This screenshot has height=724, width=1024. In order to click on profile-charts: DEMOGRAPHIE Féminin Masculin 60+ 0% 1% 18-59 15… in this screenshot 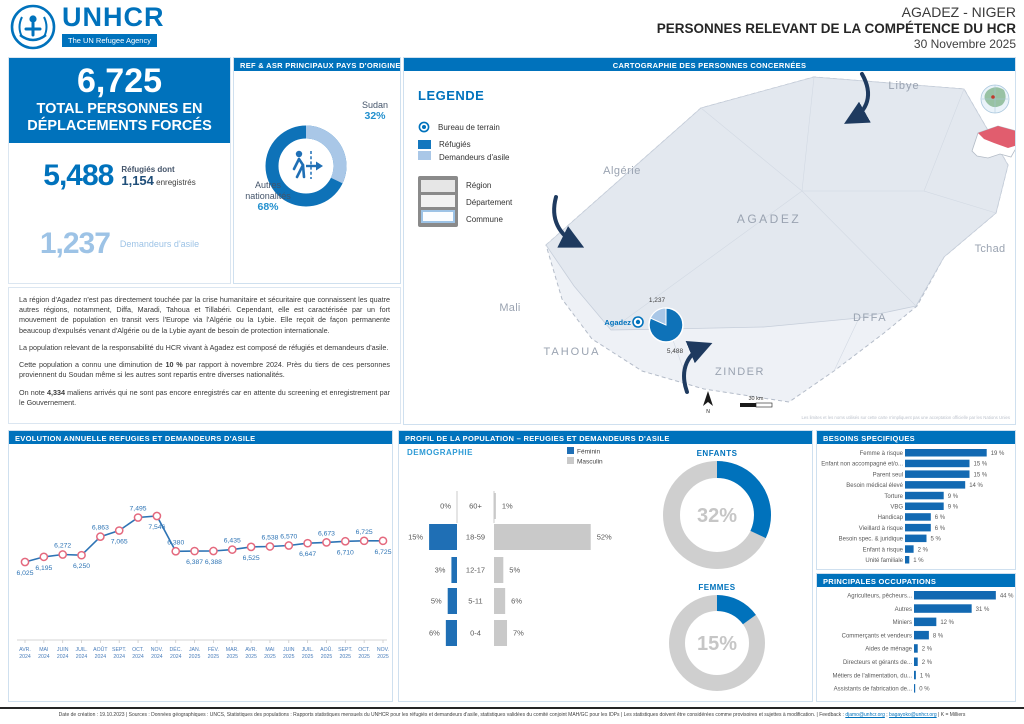, I will do `click(589, 569)`.